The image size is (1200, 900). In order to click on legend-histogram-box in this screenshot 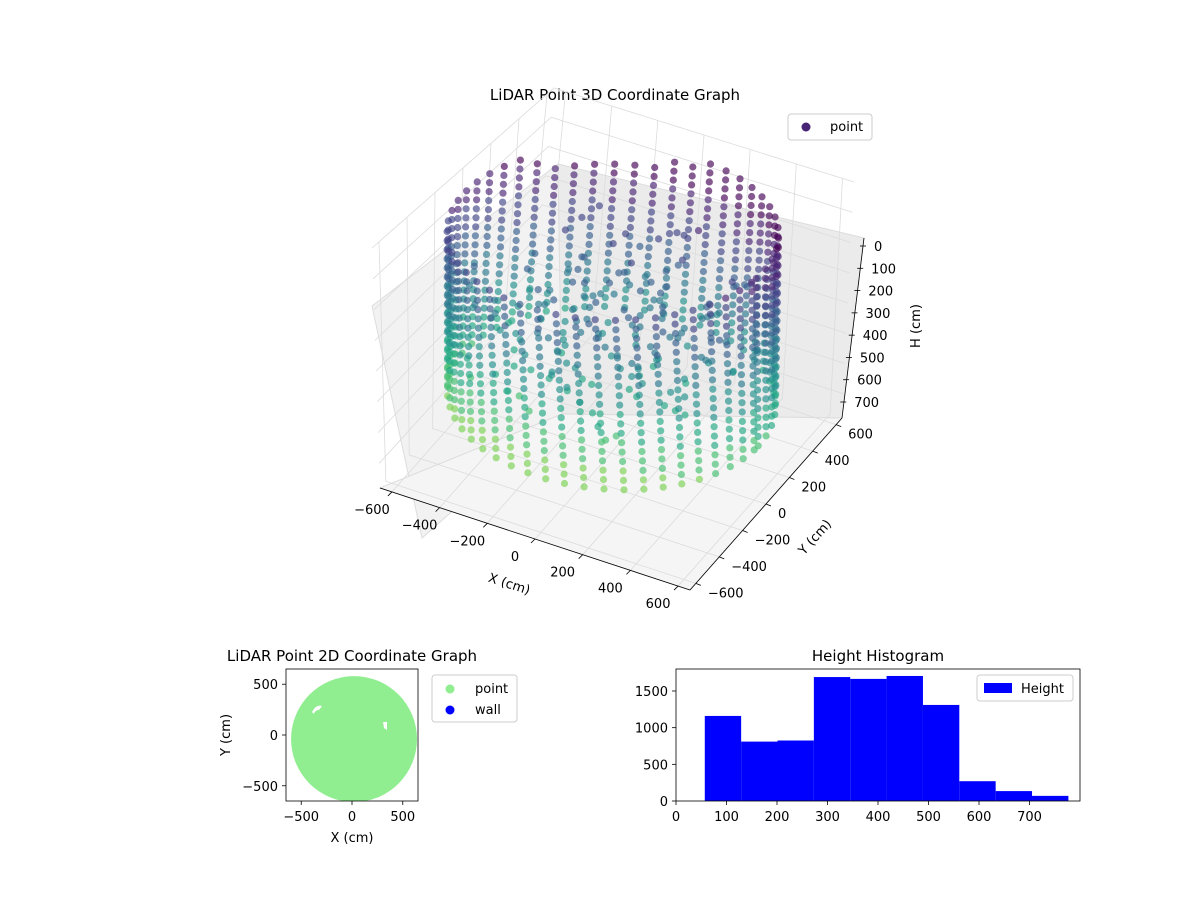, I will do `click(1025, 688)`.